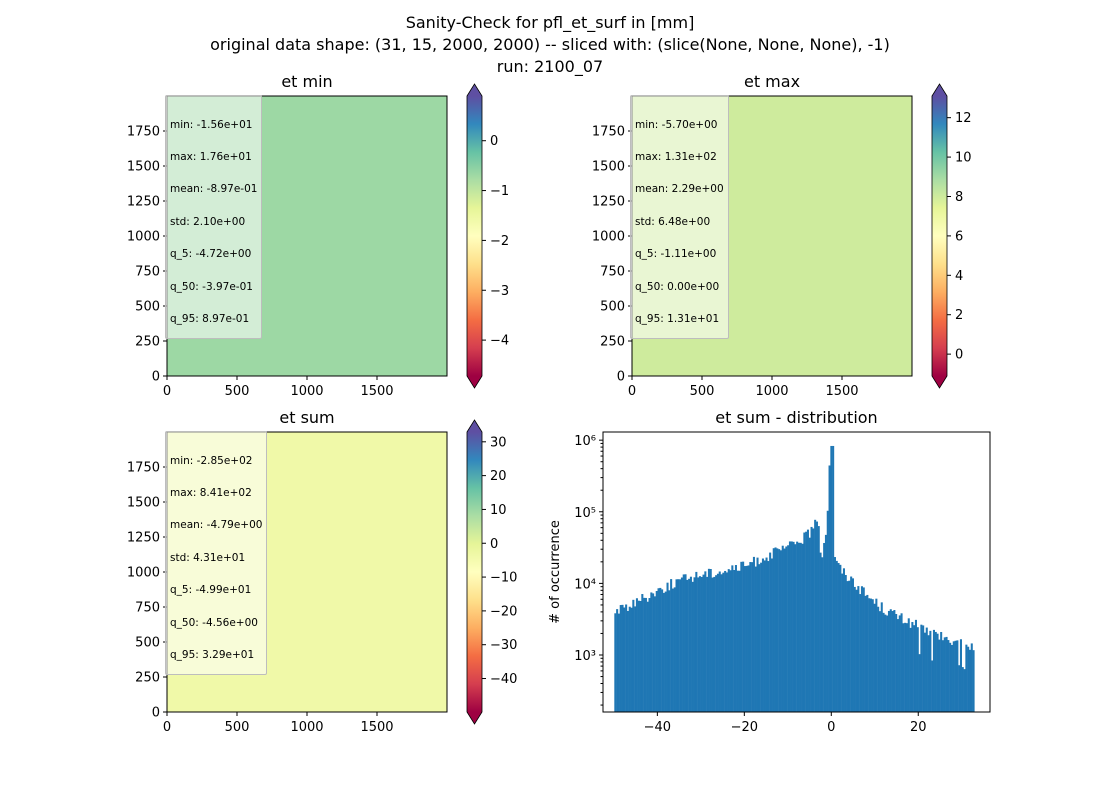 Image resolution: width=1100 pixels, height=800 pixels. Describe the element at coordinates (959, 197) in the screenshot. I see `colorbar-tick-label: 8` at that location.